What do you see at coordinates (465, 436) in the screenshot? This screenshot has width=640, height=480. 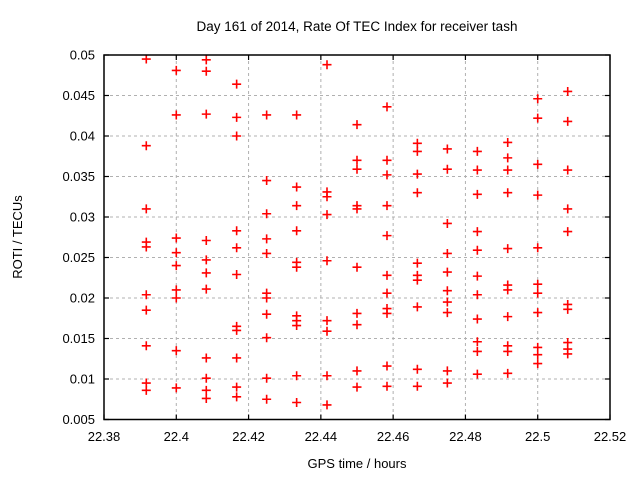 I see `x-tick-label: 22.48` at bounding box center [465, 436].